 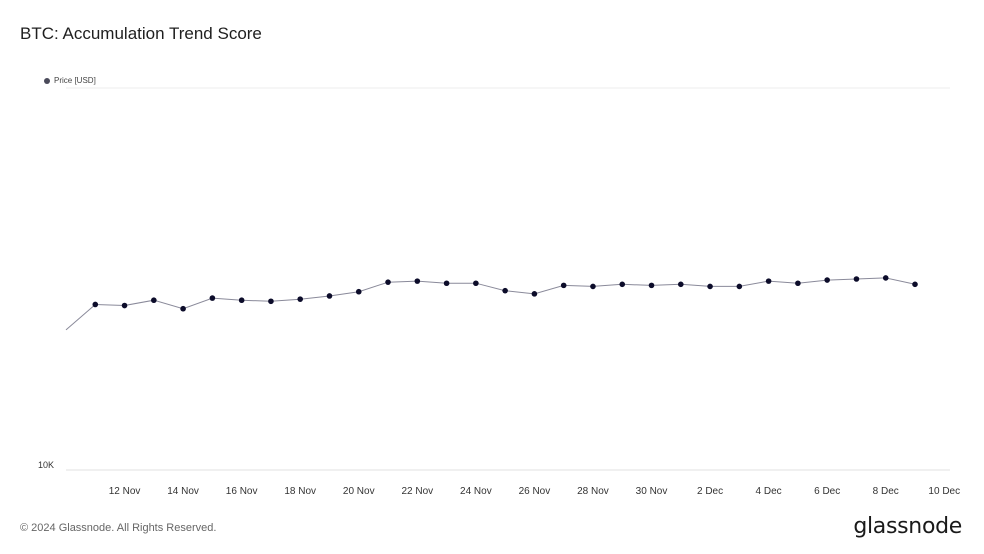 What do you see at coordinates (417, 491) in the screenshot?
I see `x-tick-label: 22 Nov` at bounding box center [417, 491].